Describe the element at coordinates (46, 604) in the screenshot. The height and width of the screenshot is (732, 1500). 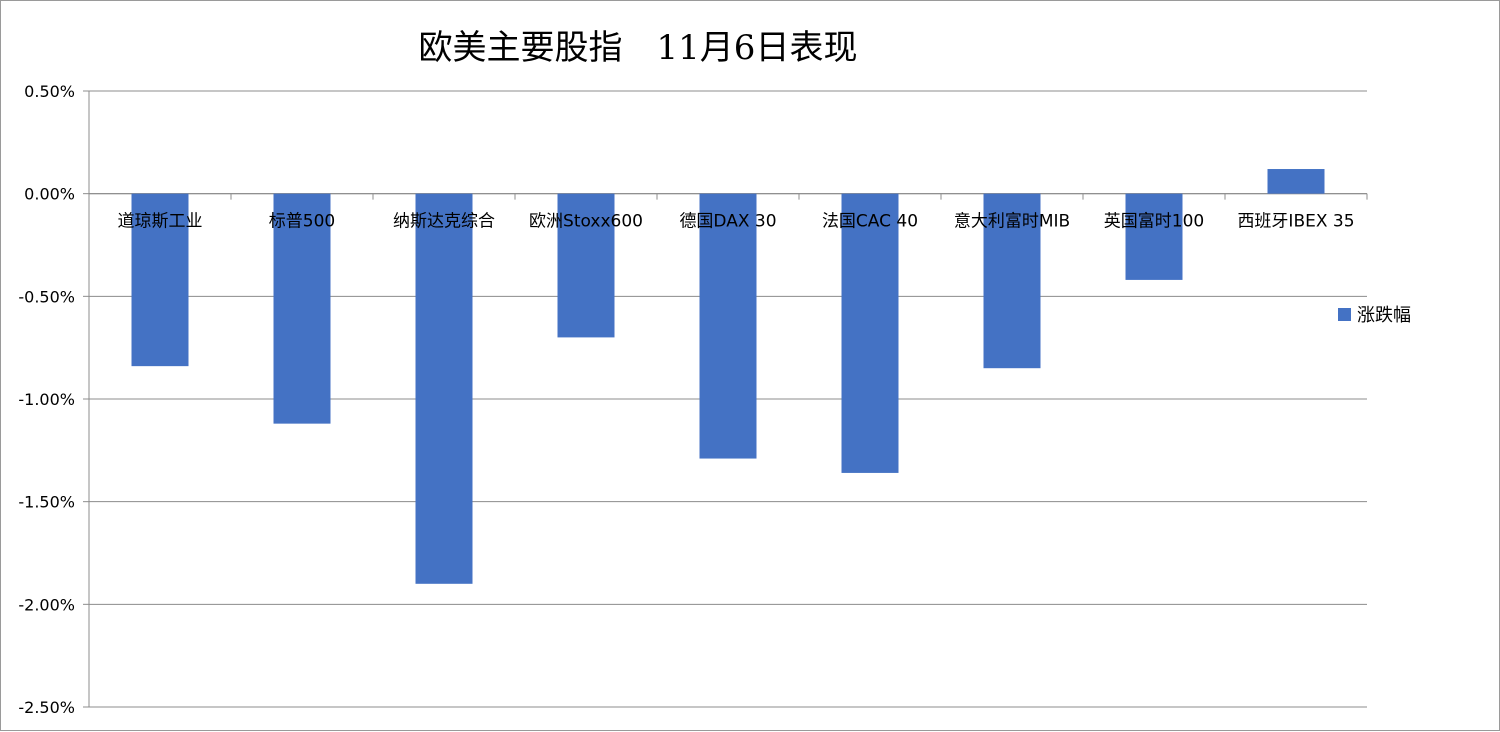
I see `y-tick-label: -2.00%` at that location.